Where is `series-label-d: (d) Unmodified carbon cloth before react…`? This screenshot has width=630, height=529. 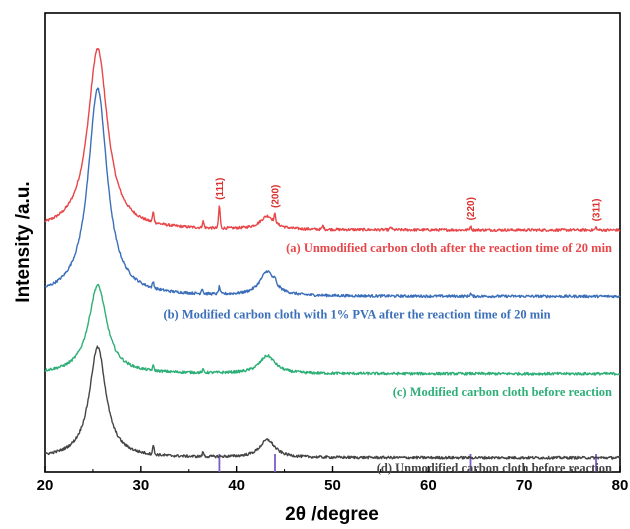
series-label-d: (d) Unmodified carbon cloth before react… is located at coordinates (494, 468).